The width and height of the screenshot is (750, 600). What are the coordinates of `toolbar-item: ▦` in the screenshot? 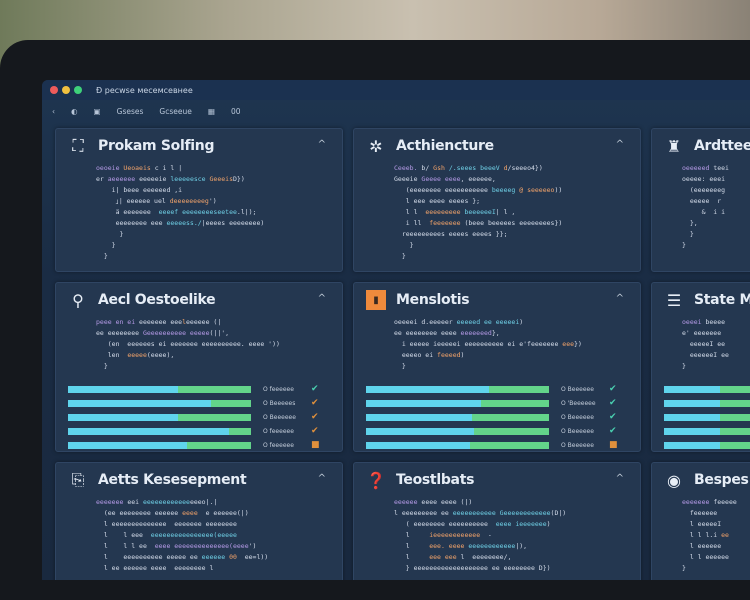 It's located at (211, 111).